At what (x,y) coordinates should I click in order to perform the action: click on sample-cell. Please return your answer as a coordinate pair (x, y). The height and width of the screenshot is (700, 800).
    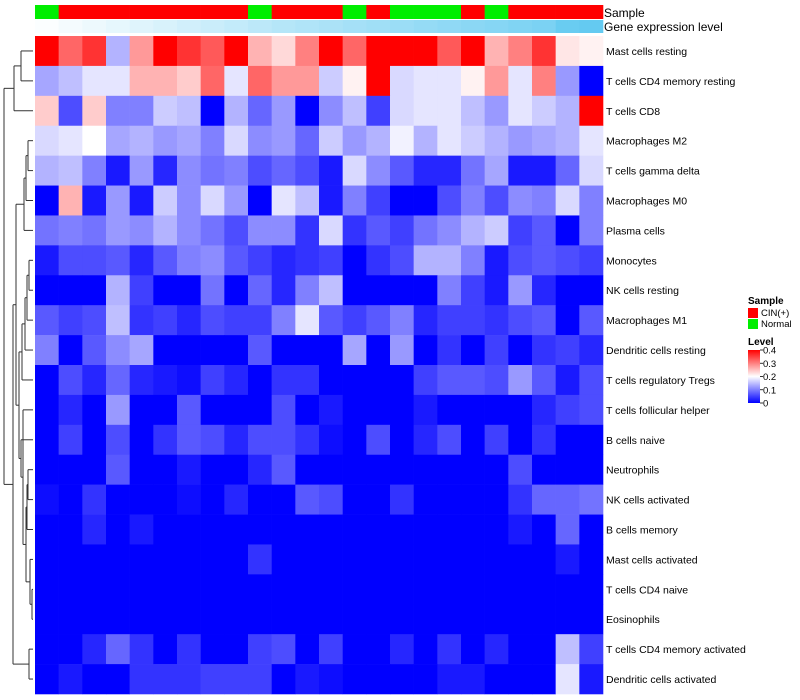
    Looking at the image, I should click on (70, 12).